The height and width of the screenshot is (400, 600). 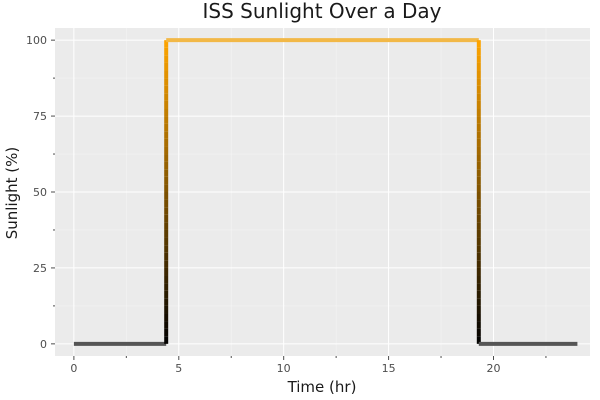 What do you see at coordinates (40, 268) in the screenshot?
I see `y-tick-label: 25` at bounding box center [40, 268].